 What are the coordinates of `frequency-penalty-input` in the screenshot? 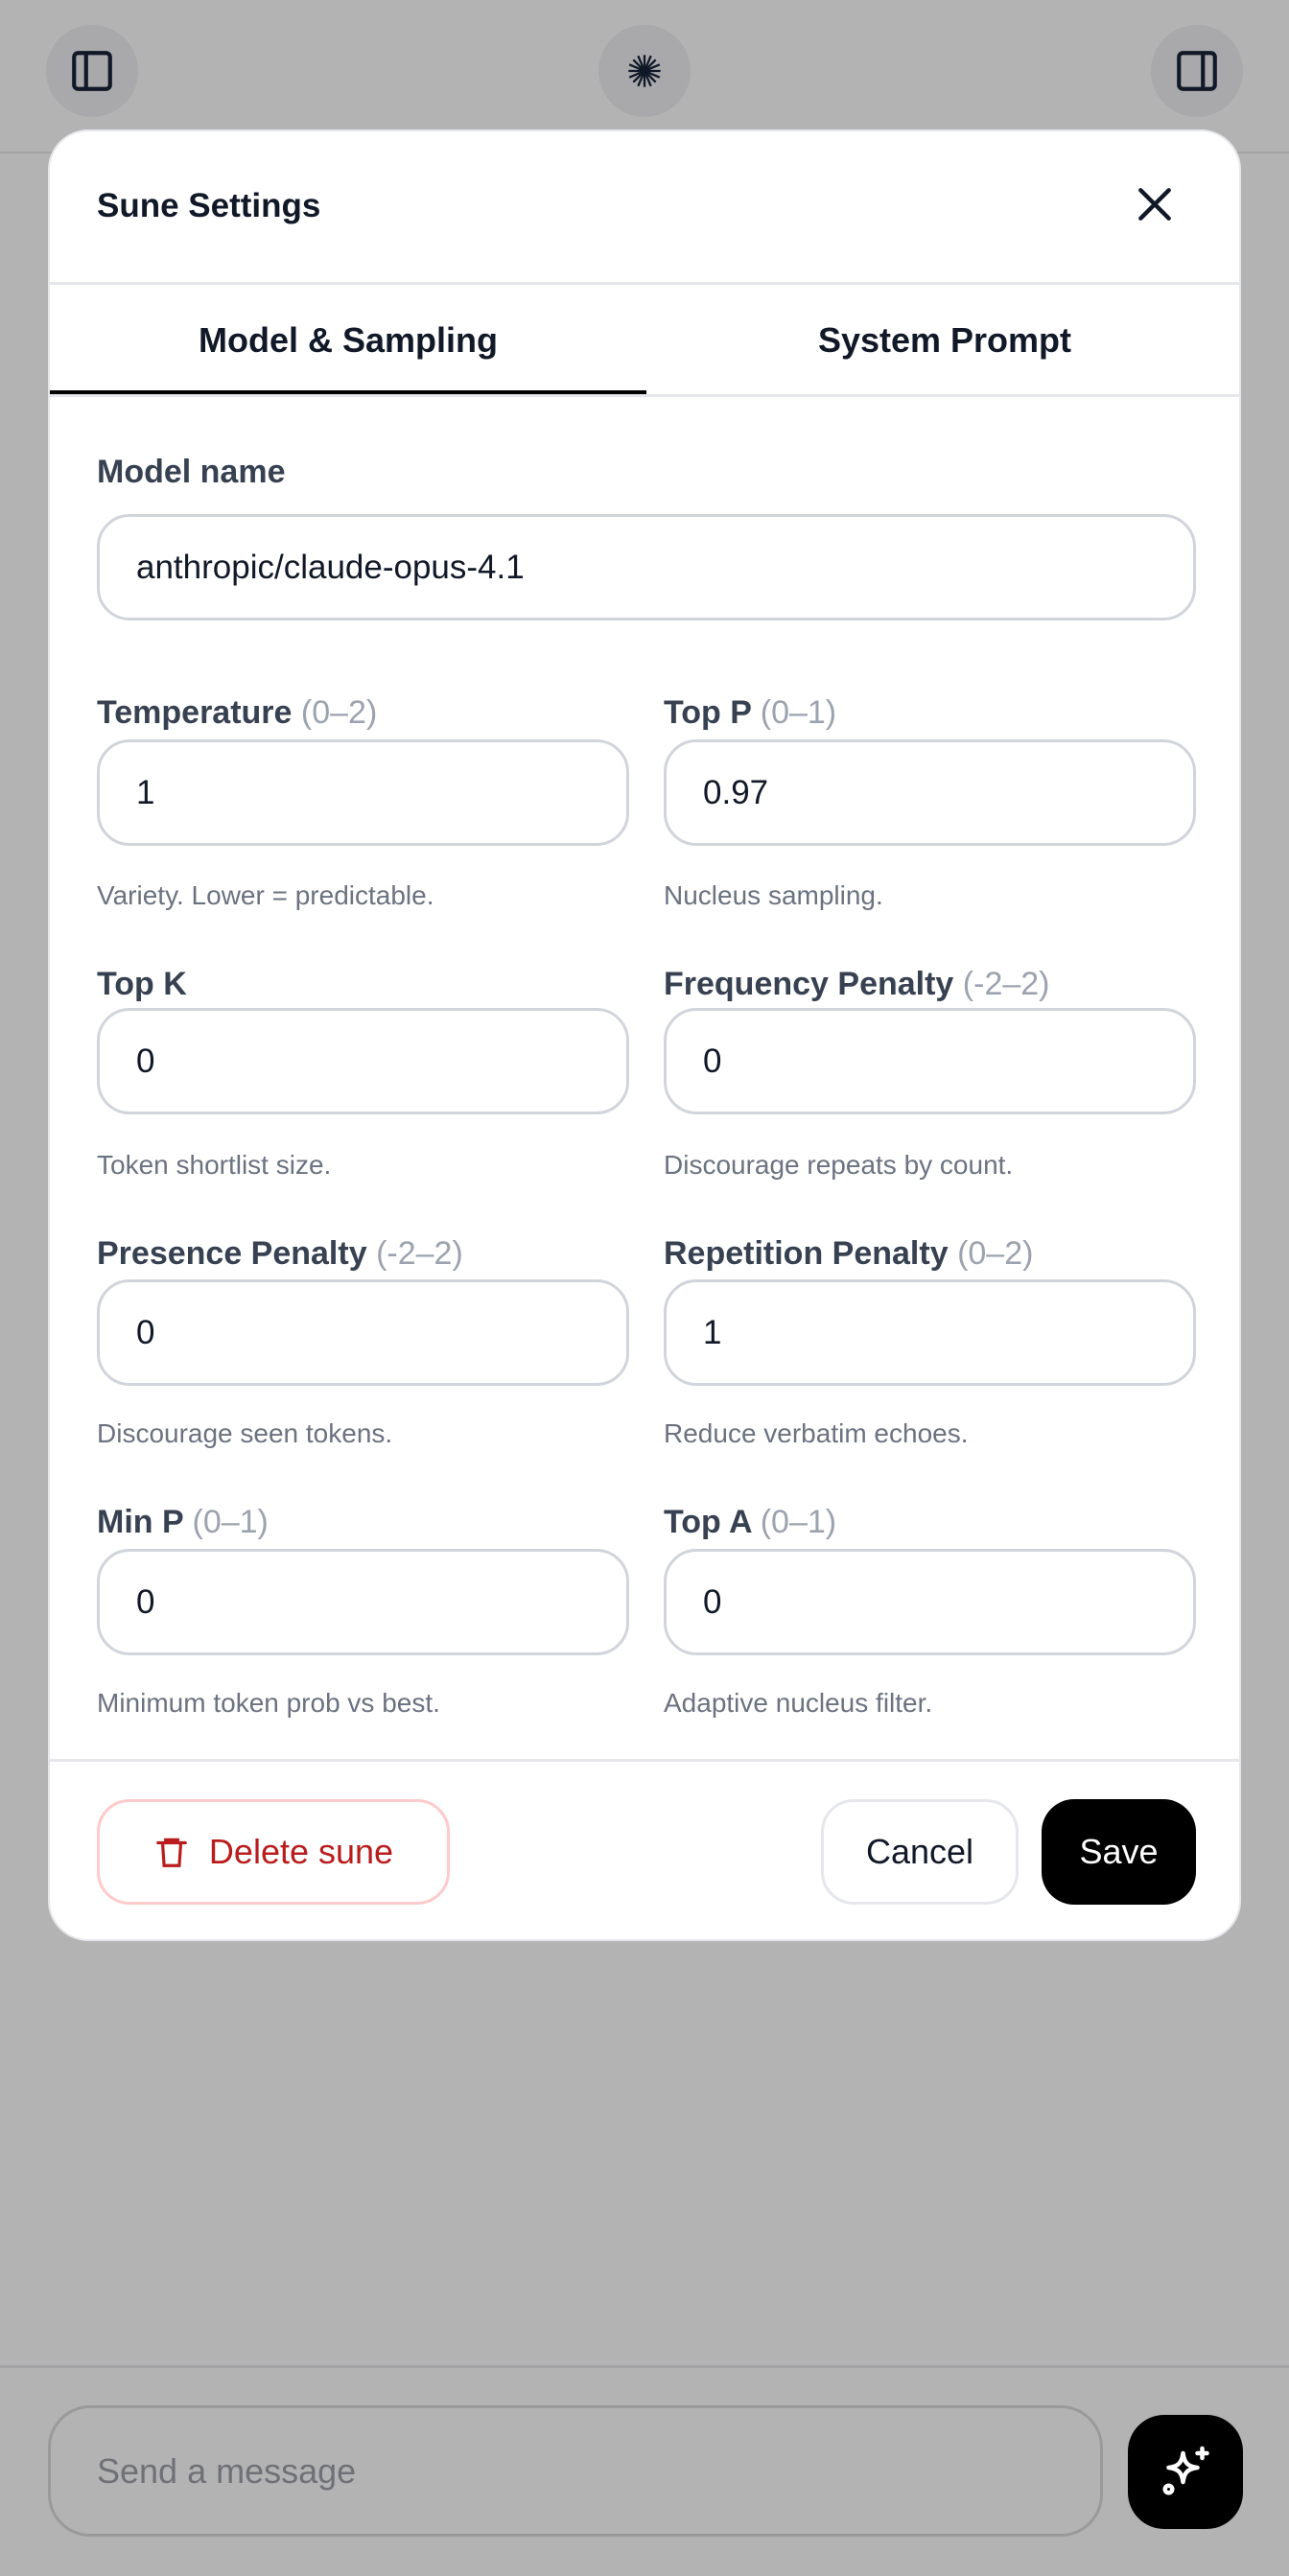 It's located at (930, 1061).